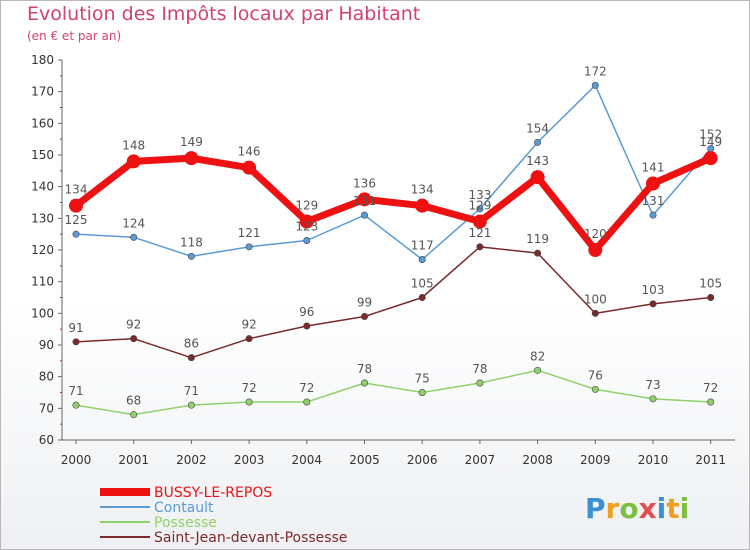  I want to click on y-tick-label: 150, so click(42, 155).